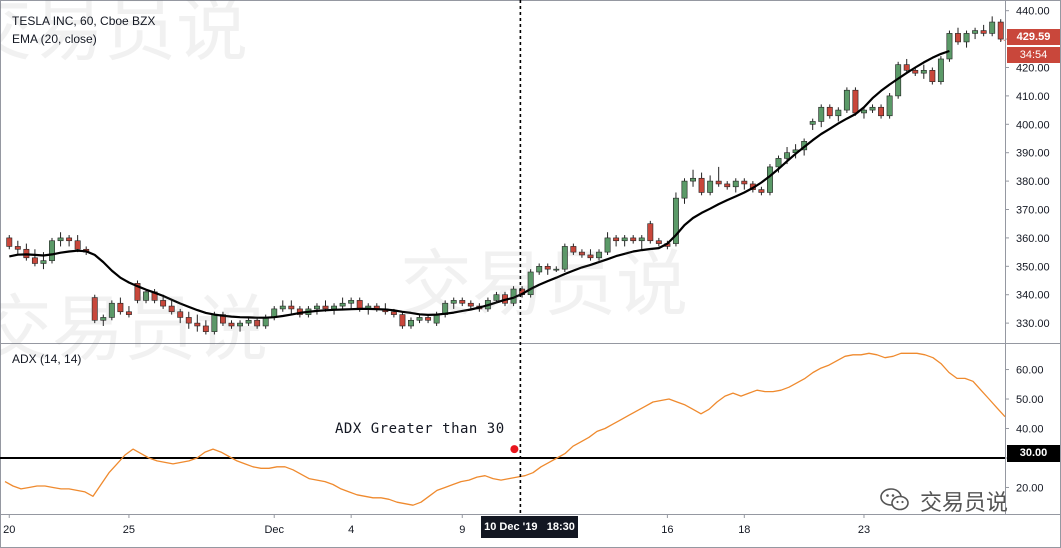 Image resolution: width=1061 pixels, height=548 pixels. Describe the element at coordinates (895, 500) in the screenshot. I see `wechat-icon` at that location.